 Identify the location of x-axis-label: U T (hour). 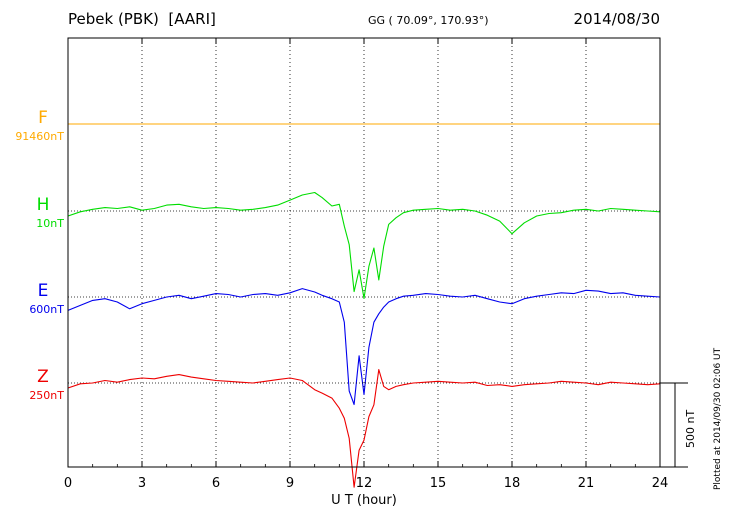
(364, 500).